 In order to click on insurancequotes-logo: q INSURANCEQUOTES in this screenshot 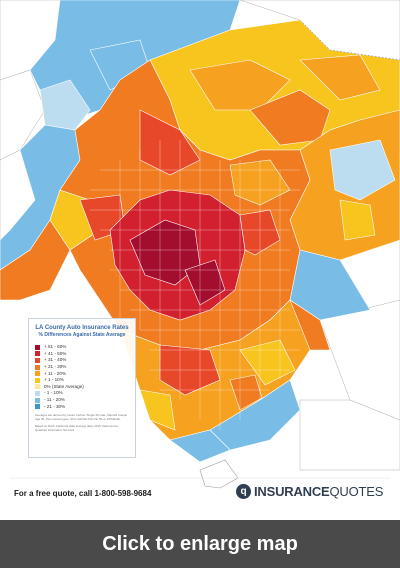, I will do `click(309, 491)`.